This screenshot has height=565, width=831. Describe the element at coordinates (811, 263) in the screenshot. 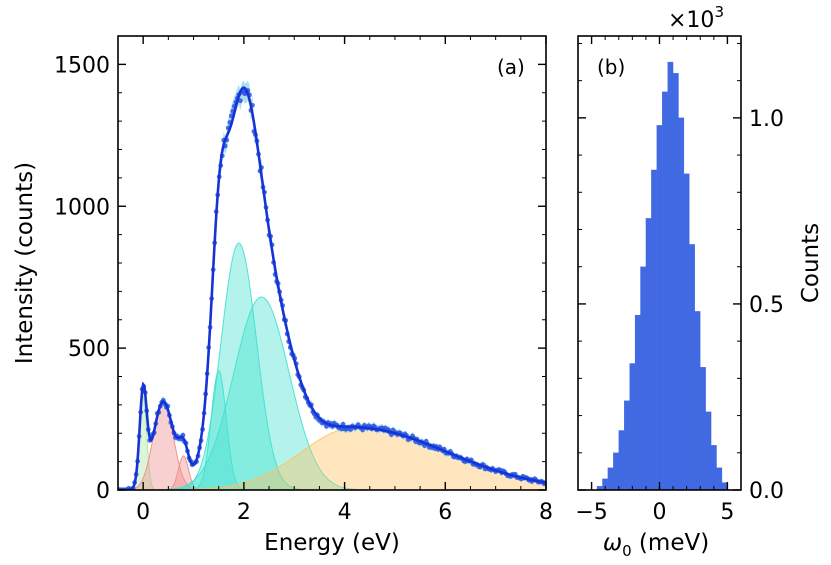

I see `panel-b-y-axis-title: Counts` at that location.